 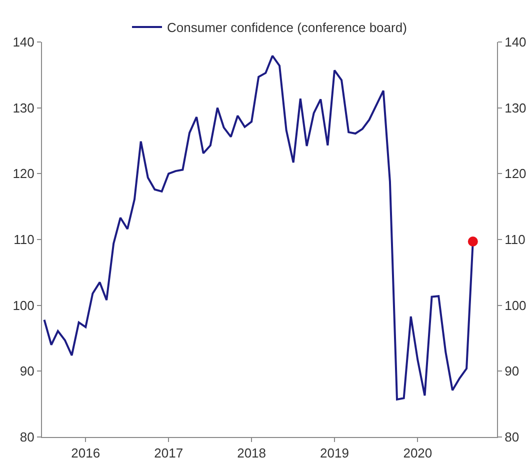 I want to click on y2-tick-label: 140, so click(x=515, y=42).